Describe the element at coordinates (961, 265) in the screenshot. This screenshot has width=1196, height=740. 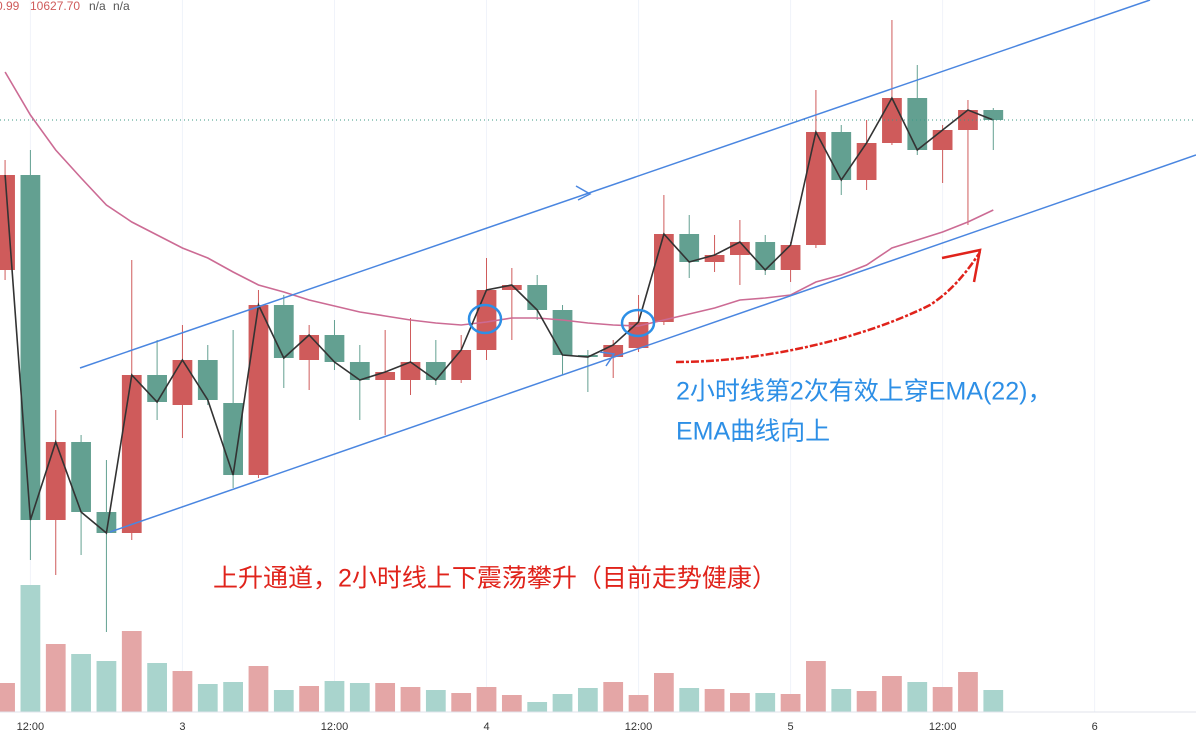
I see `arrow-head` at that location.